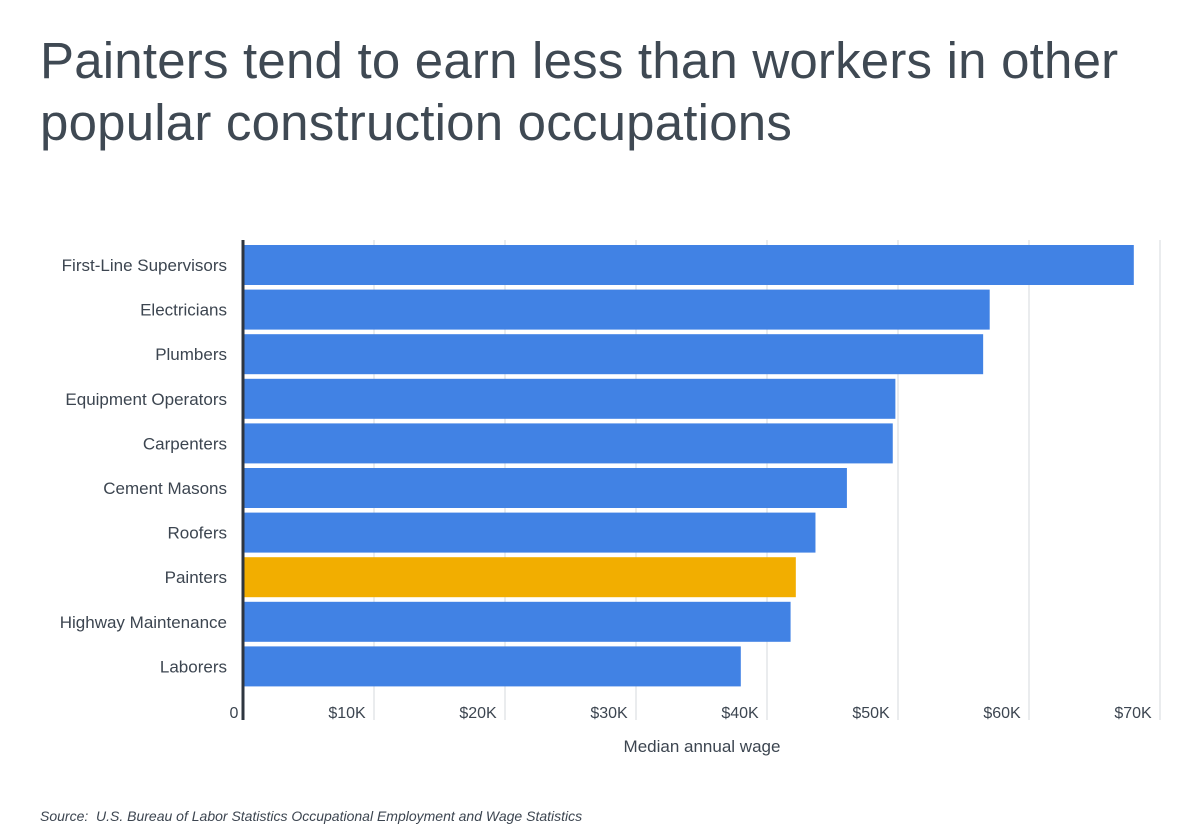  I want to click on bar-roofers, so click(530, 532).